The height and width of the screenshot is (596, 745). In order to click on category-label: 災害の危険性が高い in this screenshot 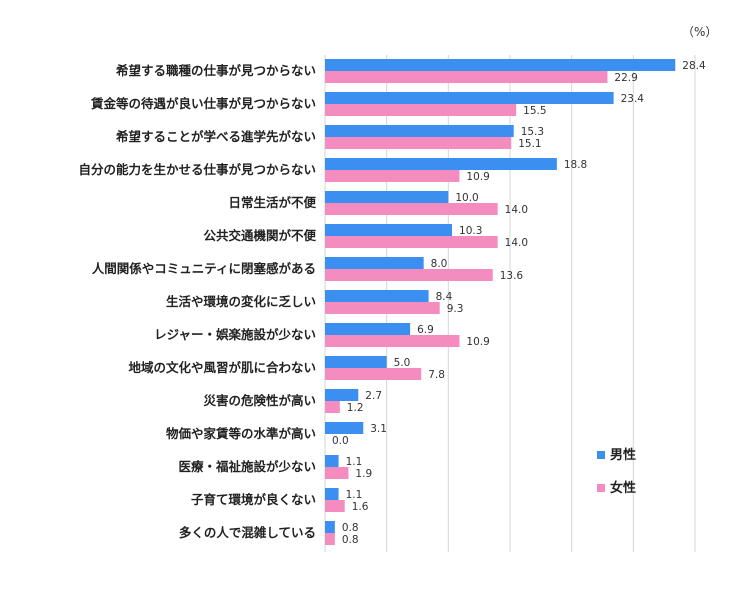, I will do `click(259, 400)`.